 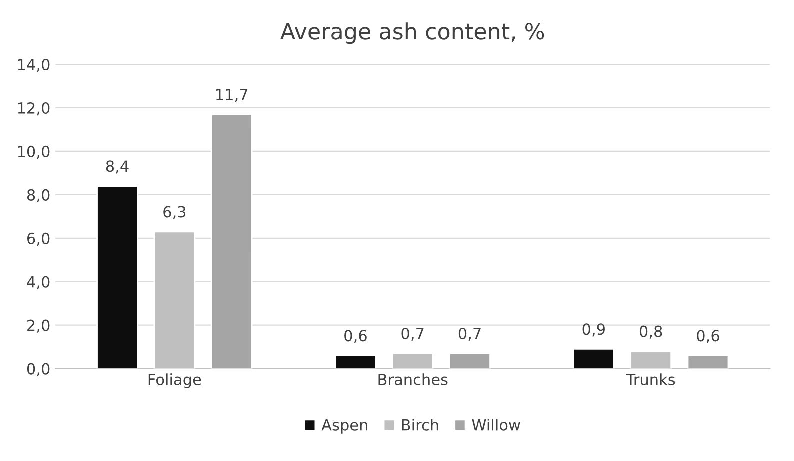 I want to click on y-tick-label: 2,0, so click(x=39, y=326).